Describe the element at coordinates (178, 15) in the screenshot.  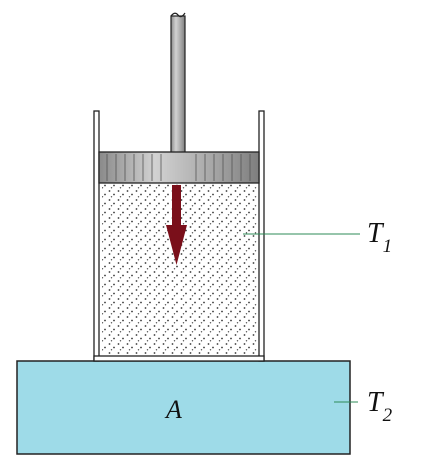
I see `piston-rod-broken-top` at that location.